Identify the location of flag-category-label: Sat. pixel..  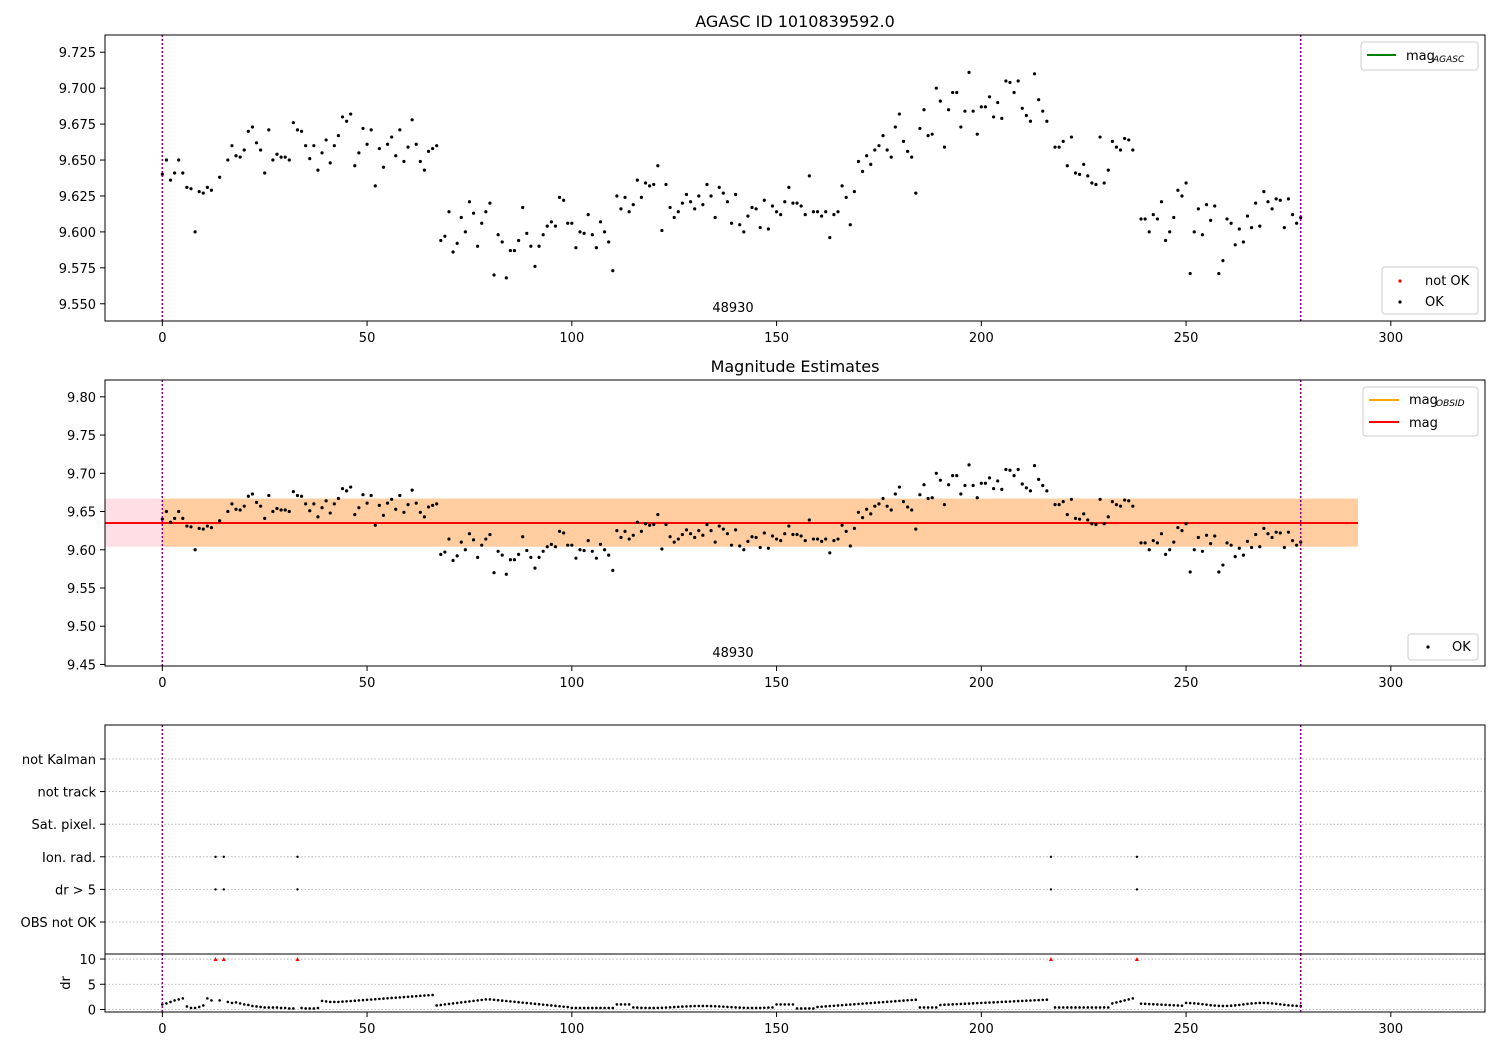
(64, 825).